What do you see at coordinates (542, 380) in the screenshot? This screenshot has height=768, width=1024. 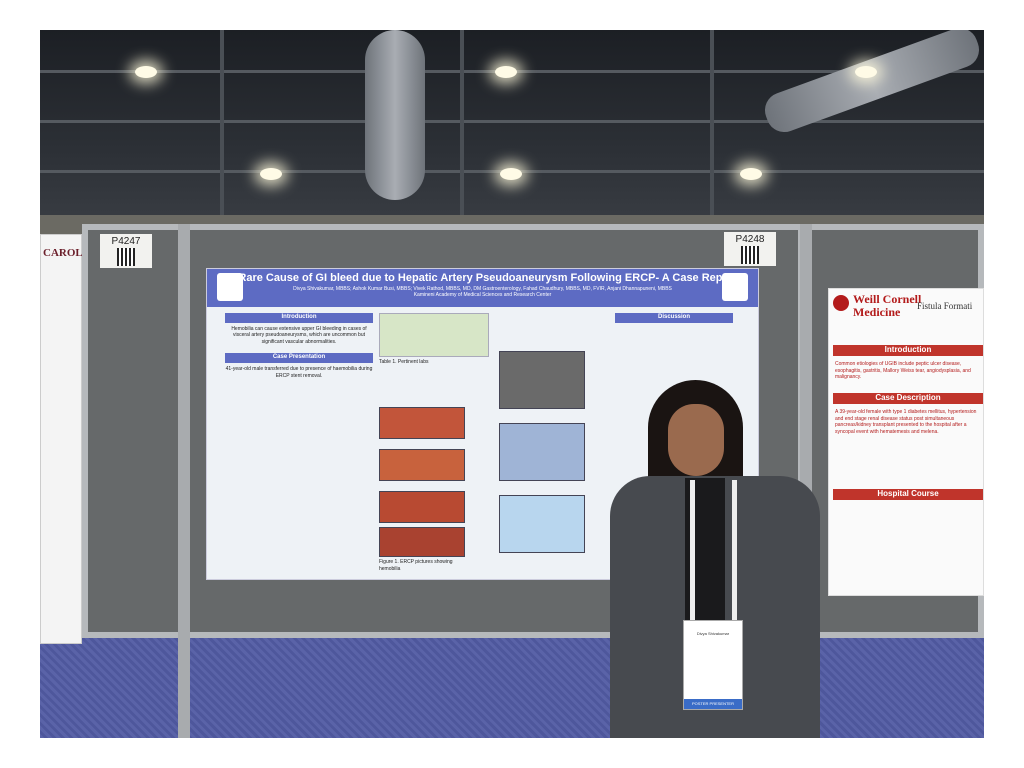 I see `ct-image` at bounding box center [542, 380].